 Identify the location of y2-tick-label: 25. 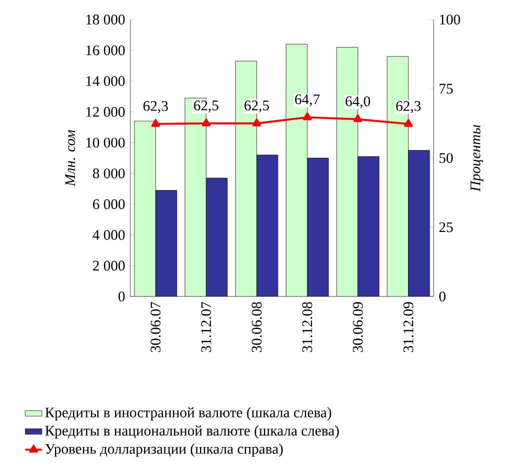
(446, 227).